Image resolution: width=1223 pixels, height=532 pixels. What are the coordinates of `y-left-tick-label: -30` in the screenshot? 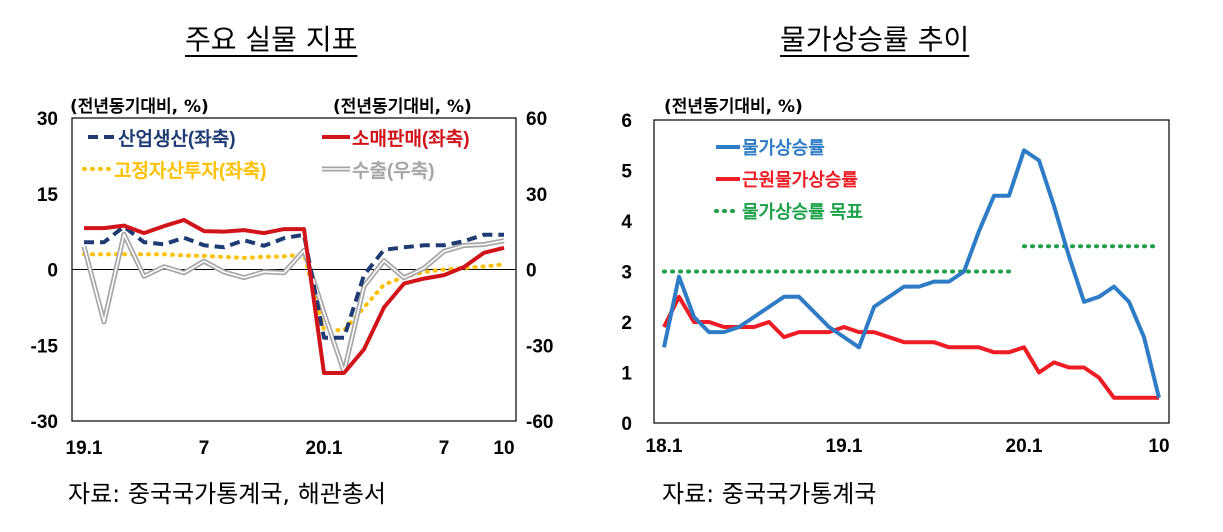 It's located at (44, 422).